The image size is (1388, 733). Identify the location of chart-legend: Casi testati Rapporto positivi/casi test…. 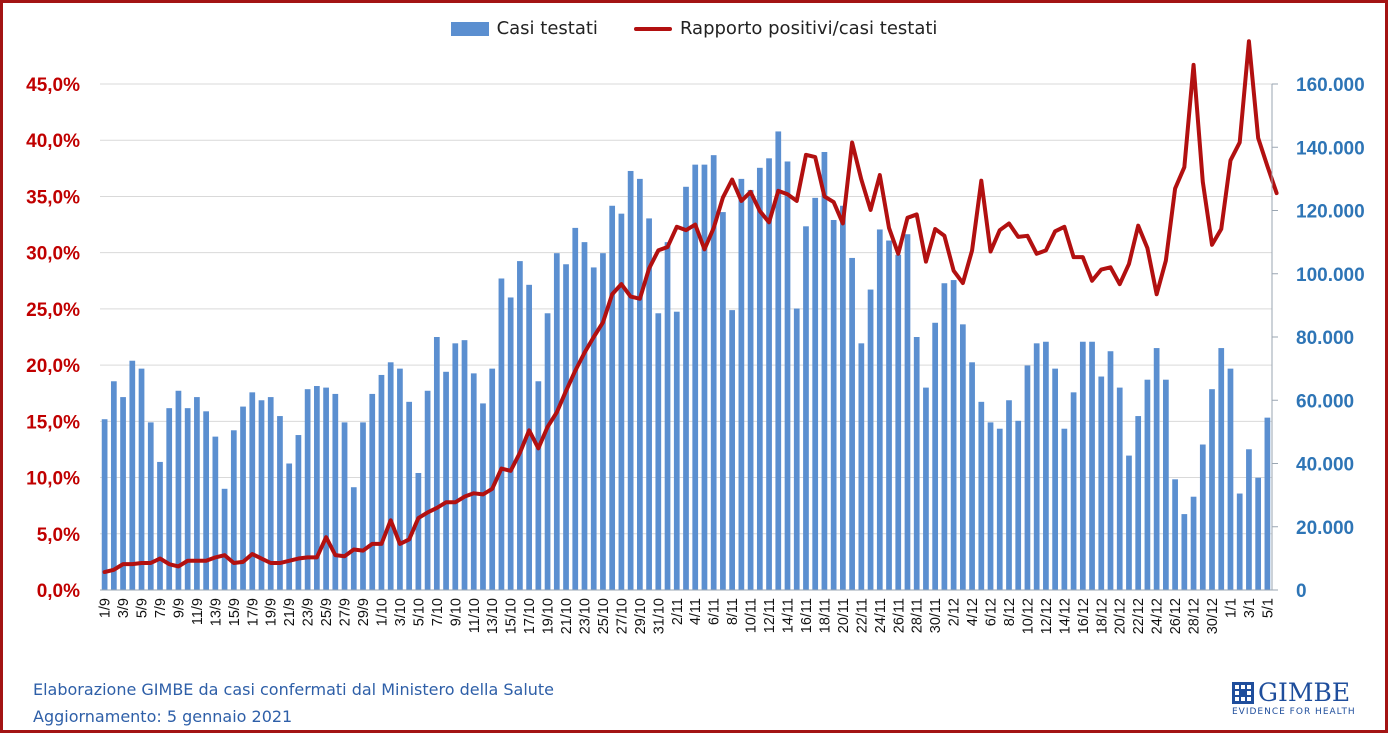
(694, 28).